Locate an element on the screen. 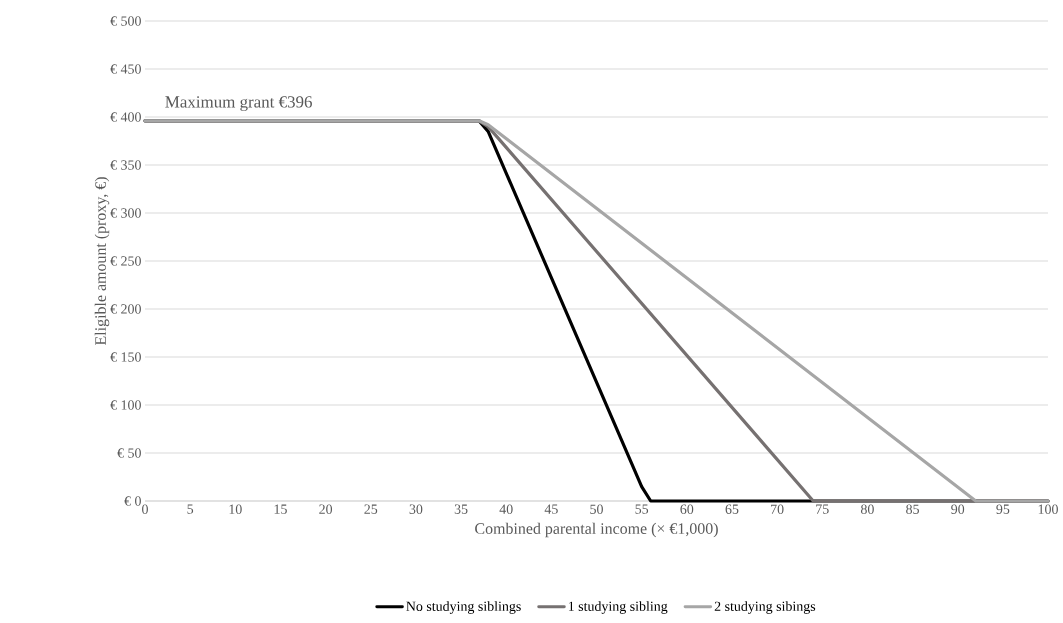 Image resolution: width=1063 pixels, height=623 pixels. x-tick-label: 15 is located at coordinates (280, 509).